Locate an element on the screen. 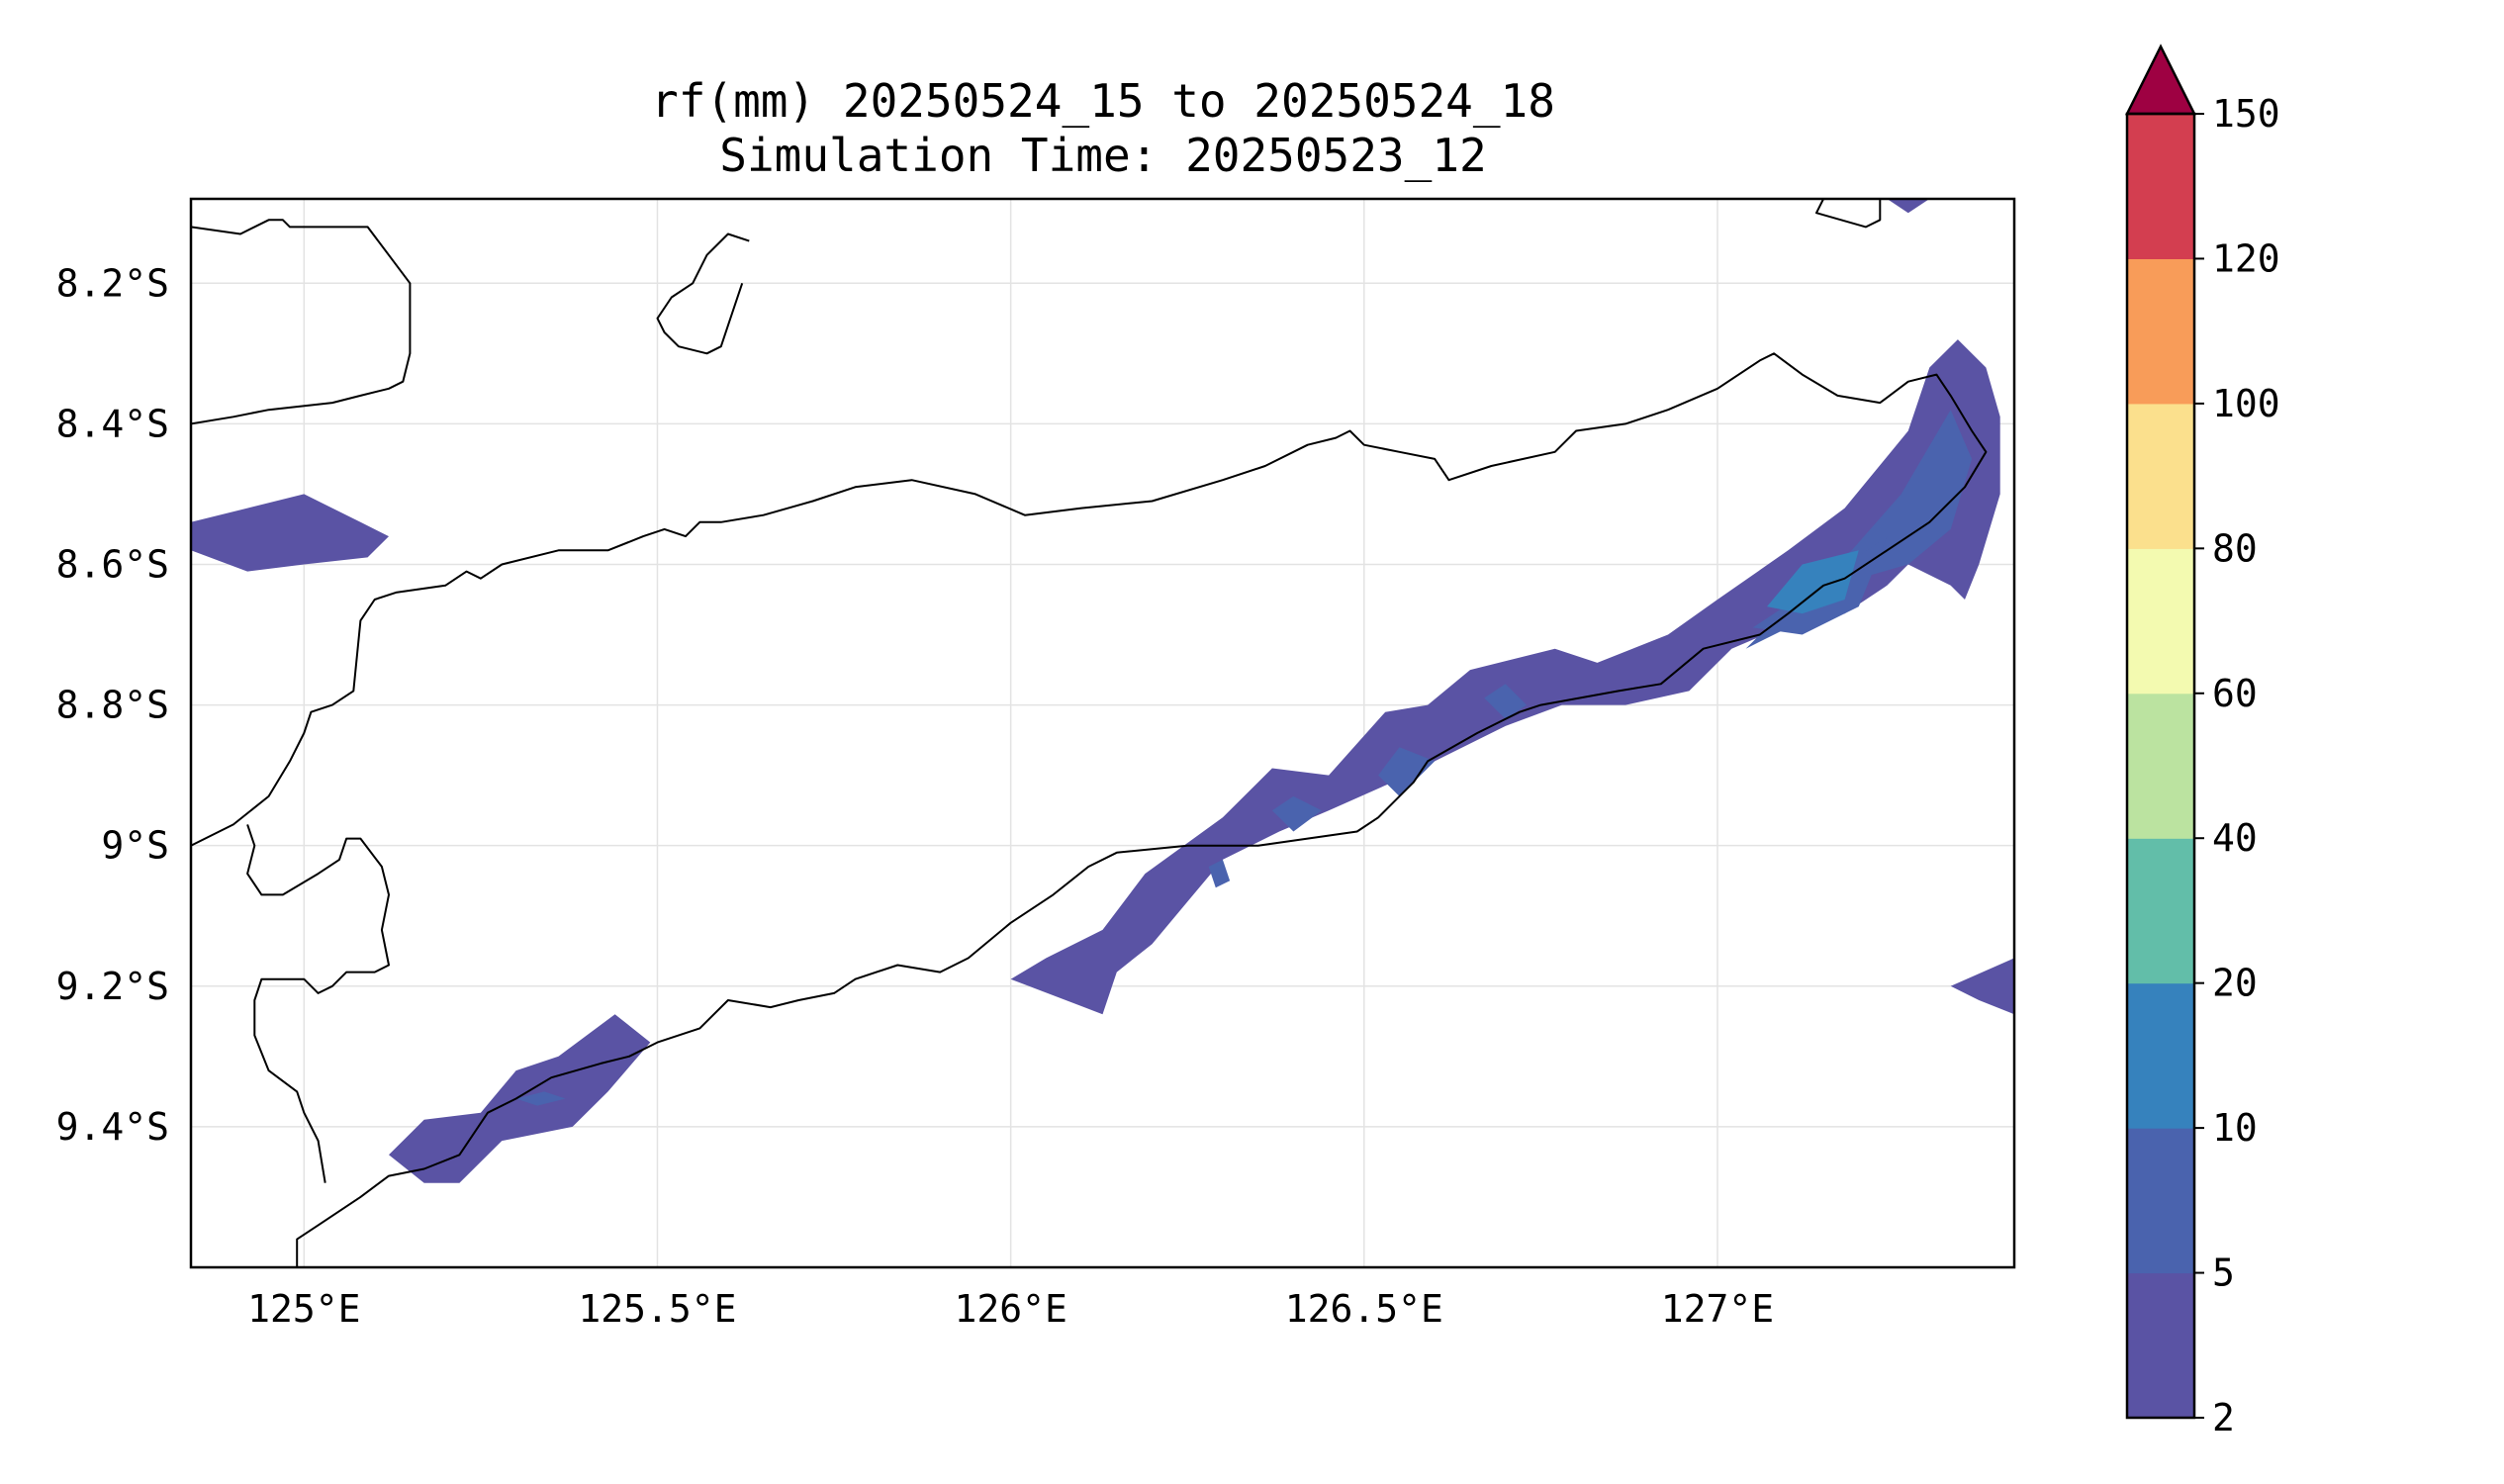  rain-area-east-edge is located at coordinates (1982, 986).